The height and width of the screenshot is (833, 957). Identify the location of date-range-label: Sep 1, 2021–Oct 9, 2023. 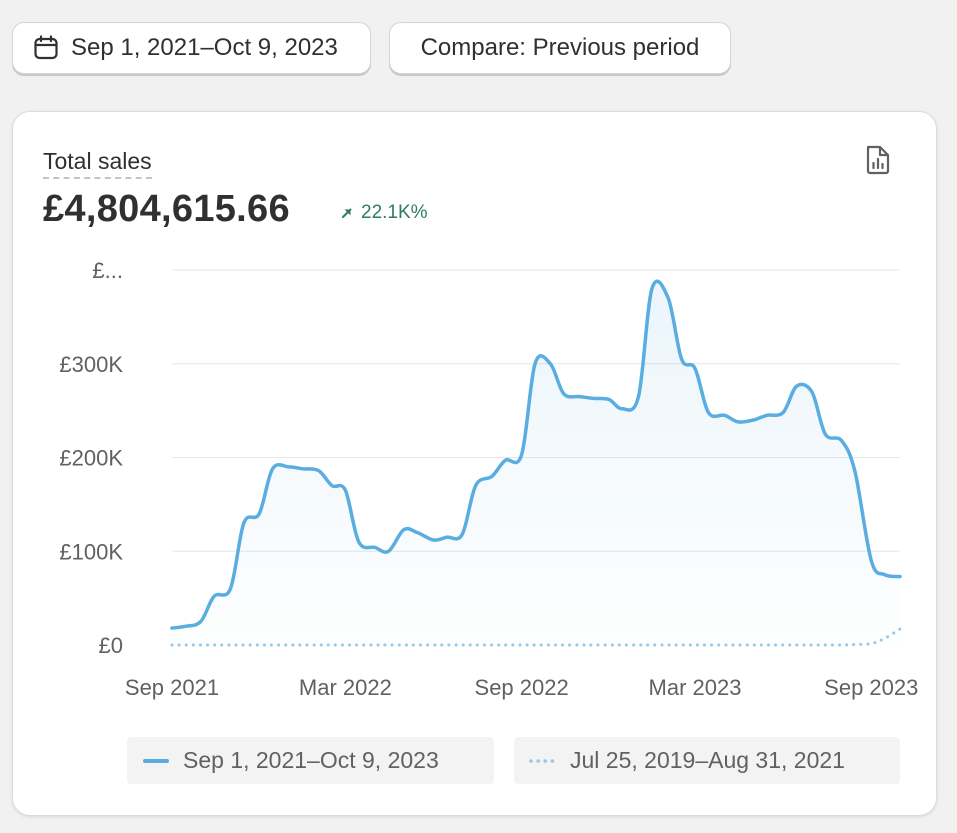
(204, 47).